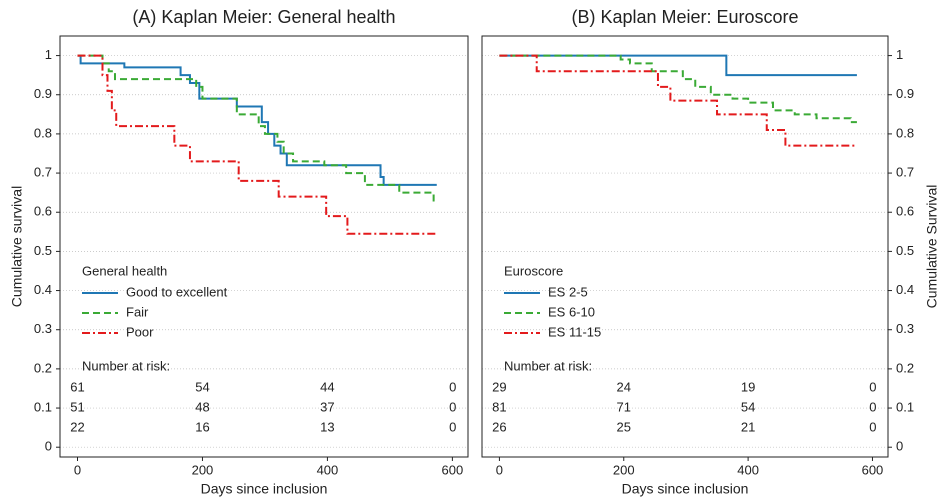  What do you see at coordinates (499, 406) in the screenshot?
I see `risk-count: 81` at bounding box center [499, 406].